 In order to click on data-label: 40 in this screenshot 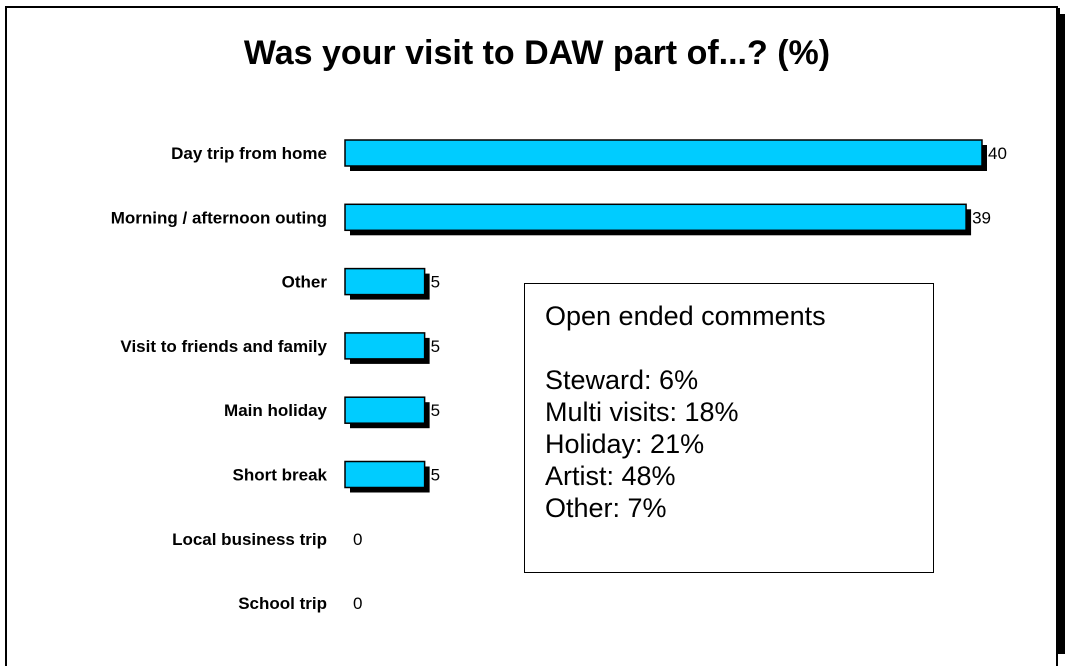, I will do `click(997, 153)`.